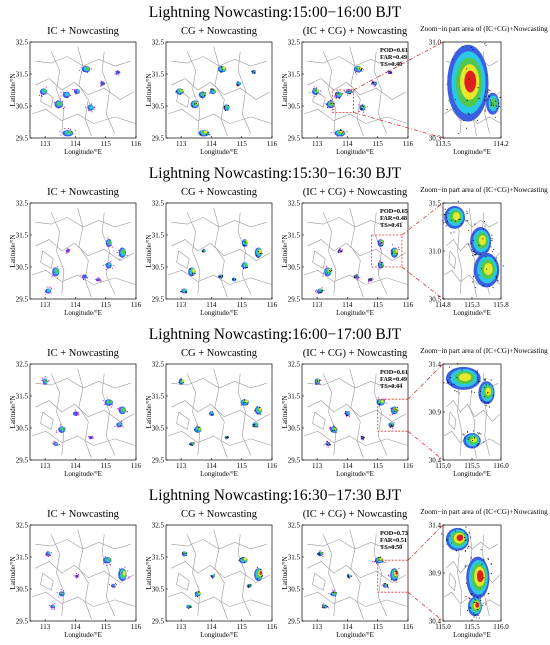 Image resolution: width=550 pixels, height=645 pixels. I want to click on zoom-region-box, so click(342, 101).